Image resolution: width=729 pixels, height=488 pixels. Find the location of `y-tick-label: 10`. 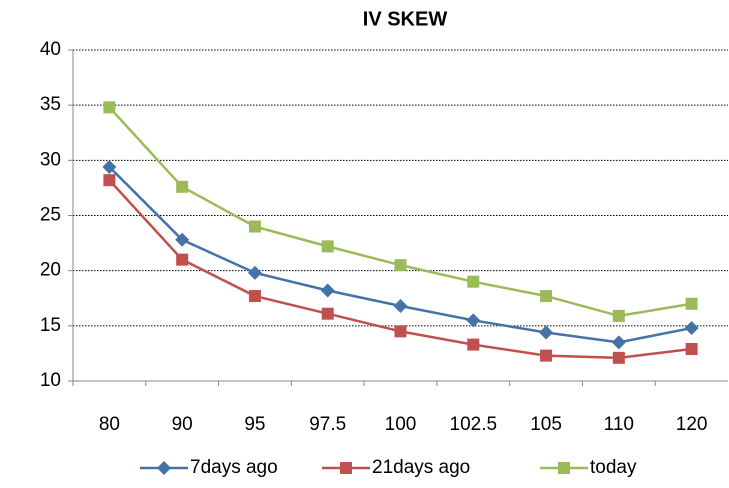

y-tick-label: 10 is located at coordinates (50, 380).